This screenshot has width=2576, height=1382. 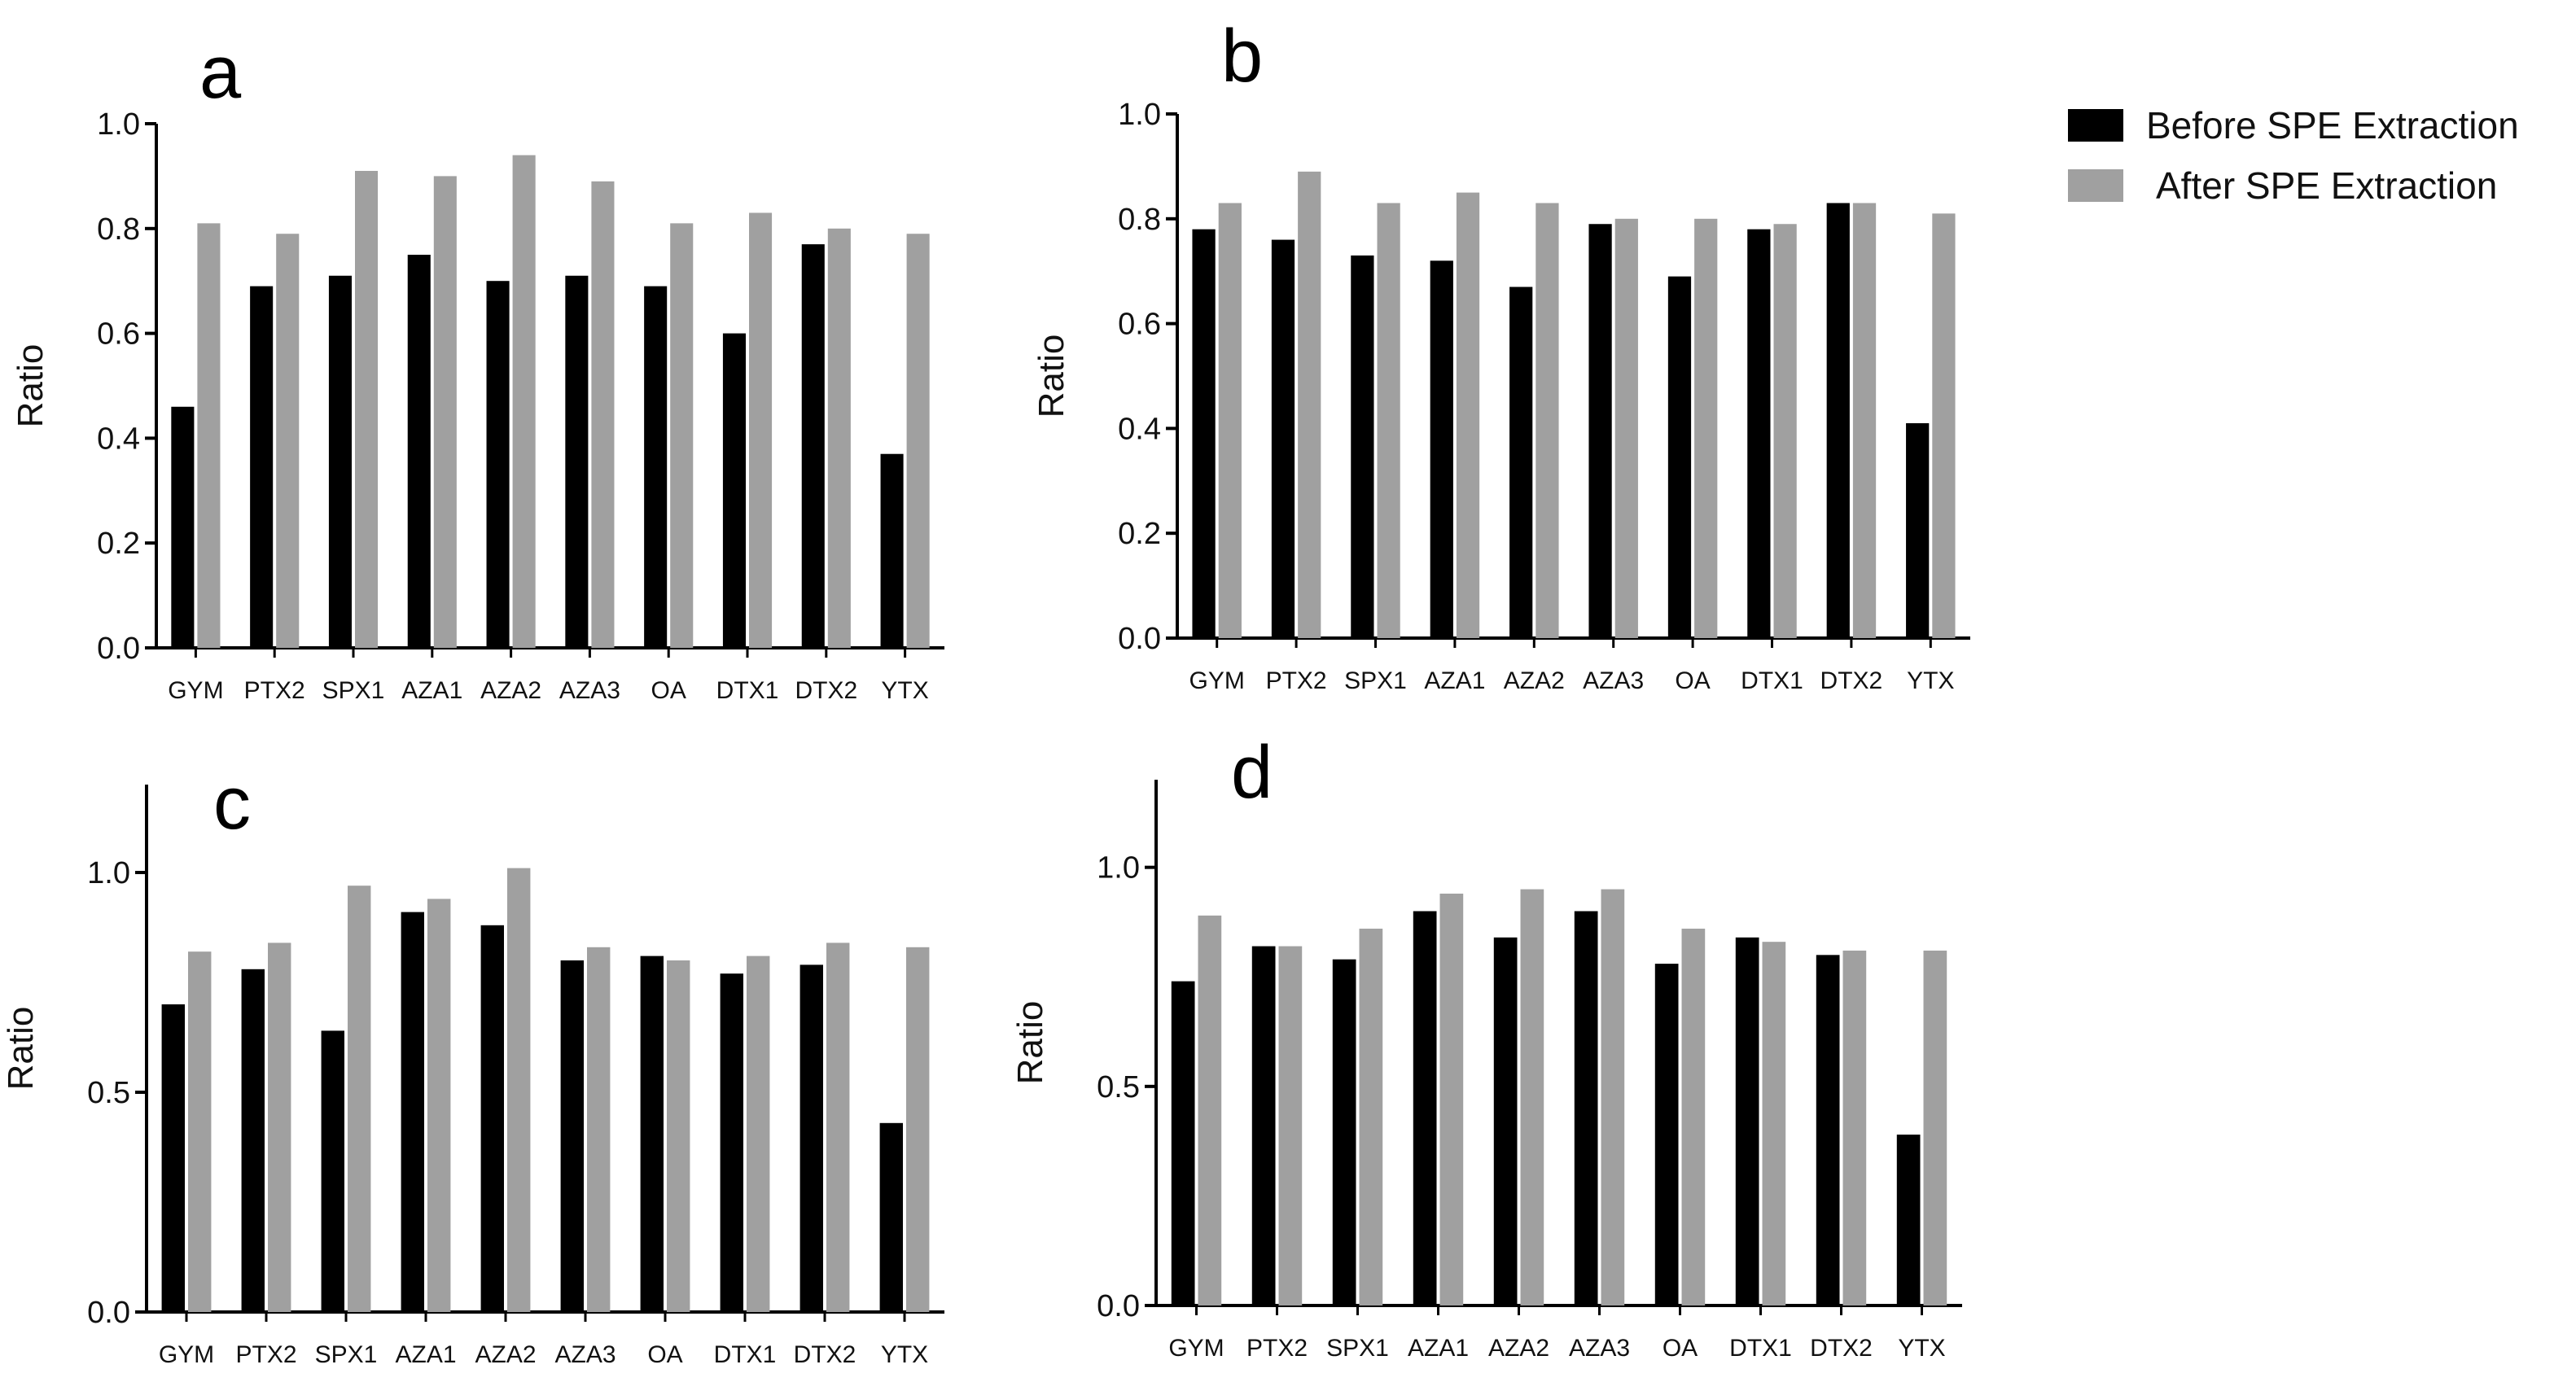 I want to click on y-tick-label: 0.4, so click(x=1139, y=429).